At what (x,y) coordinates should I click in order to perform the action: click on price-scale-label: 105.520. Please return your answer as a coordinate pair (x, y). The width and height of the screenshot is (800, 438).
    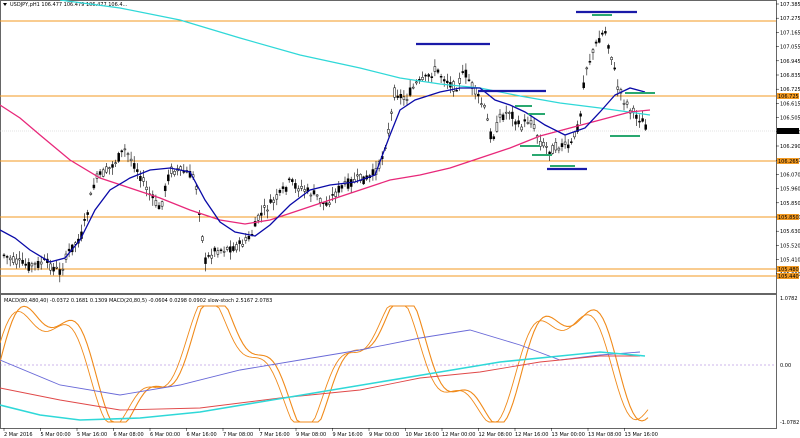
    Looking at the image, I should click on (790, 246).